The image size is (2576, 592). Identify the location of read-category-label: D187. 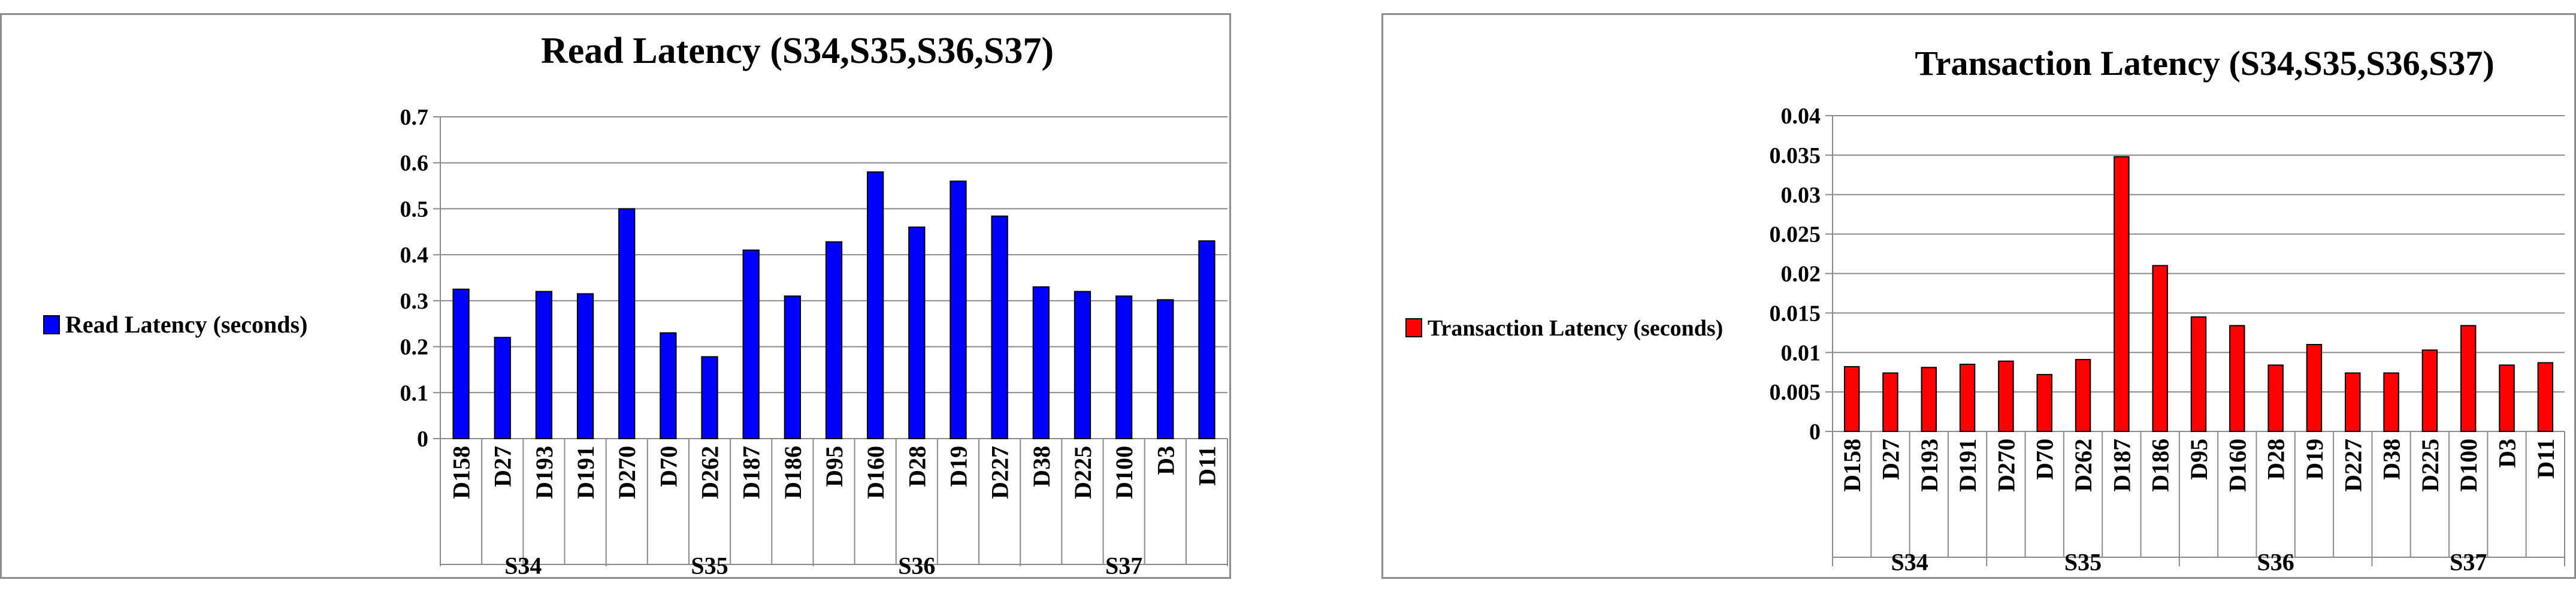
(751, 472).